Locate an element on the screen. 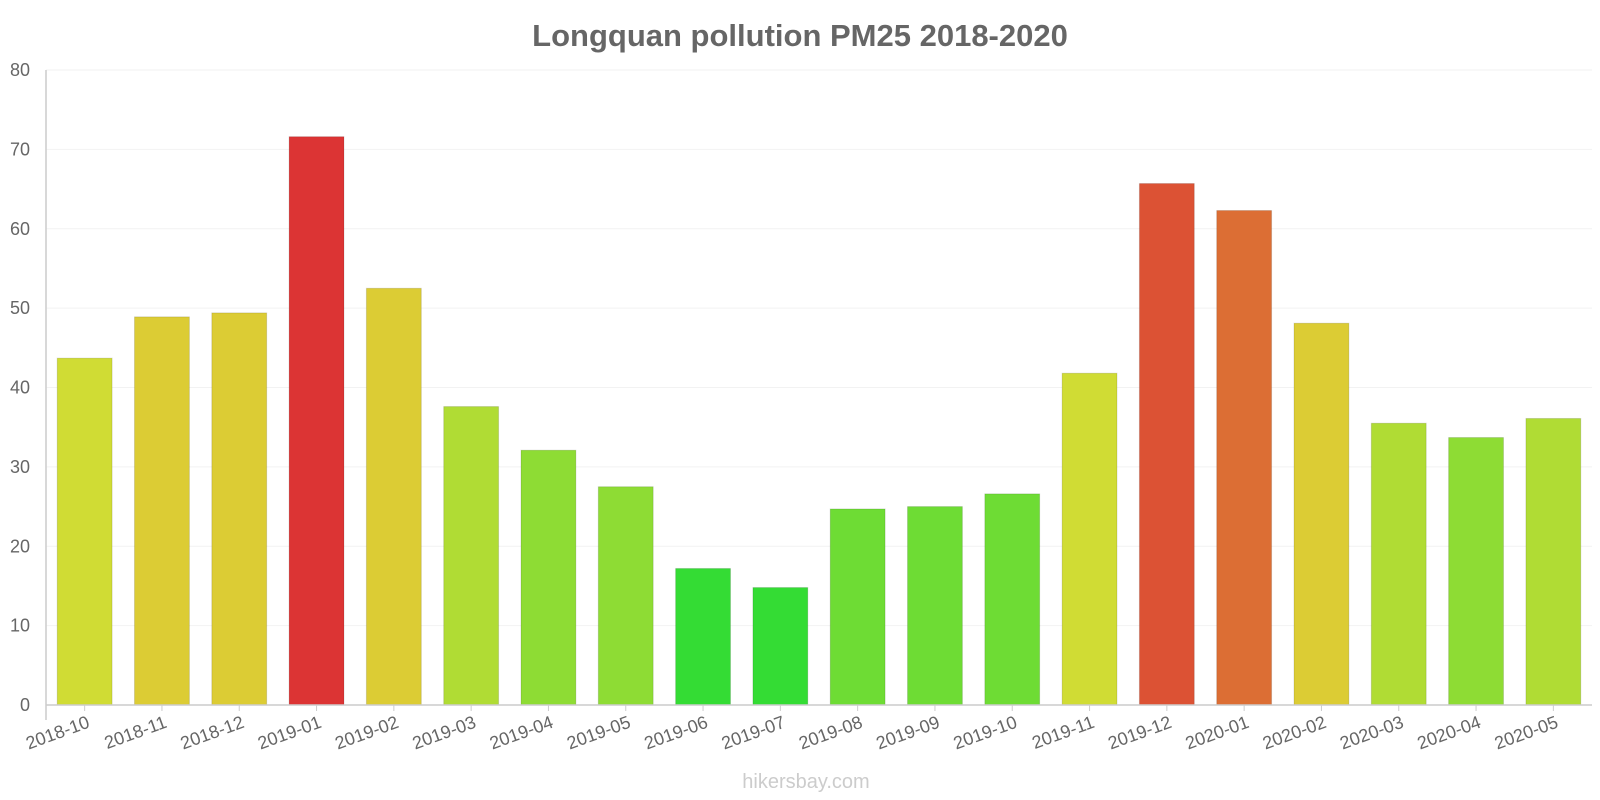 Image resolution: width=1600 pixels, height=800 pixels. x-tick-label: 2018-12 is located at coordinates (212, 732).